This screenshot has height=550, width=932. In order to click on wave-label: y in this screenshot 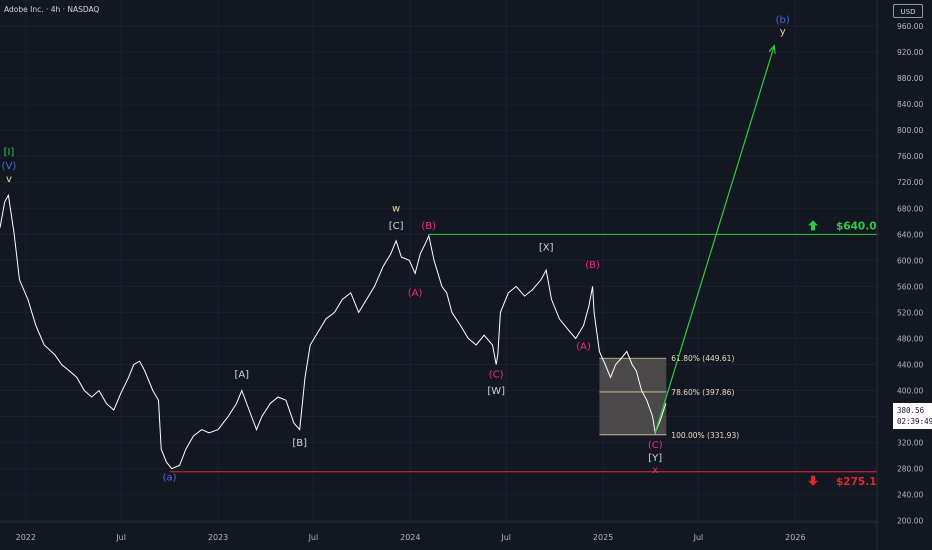, I will do `click(783, 31)`.